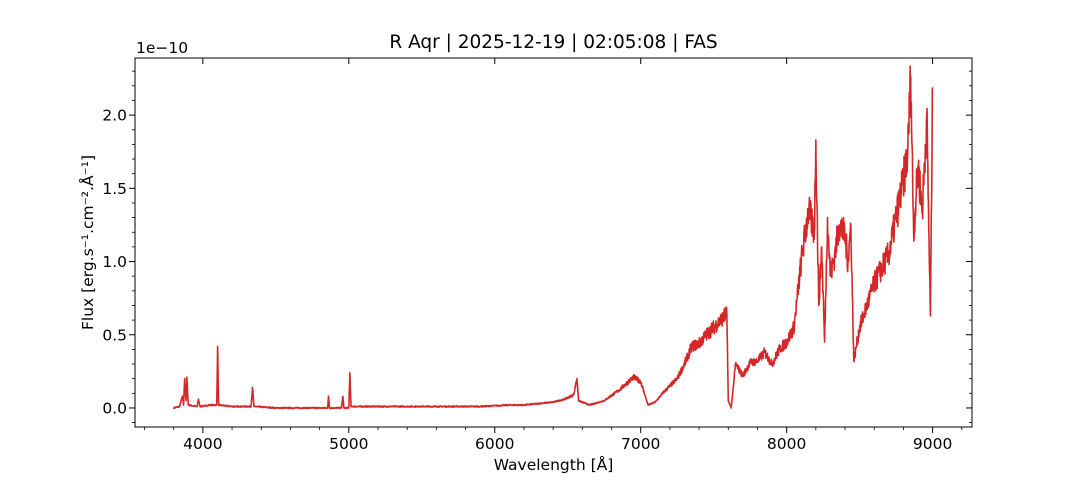 The height and width of the screenshot is (480, 1080). Describe the element at coordinates (202, 444) in the screenshot. I see `x-tick-label: 4000` at that location.